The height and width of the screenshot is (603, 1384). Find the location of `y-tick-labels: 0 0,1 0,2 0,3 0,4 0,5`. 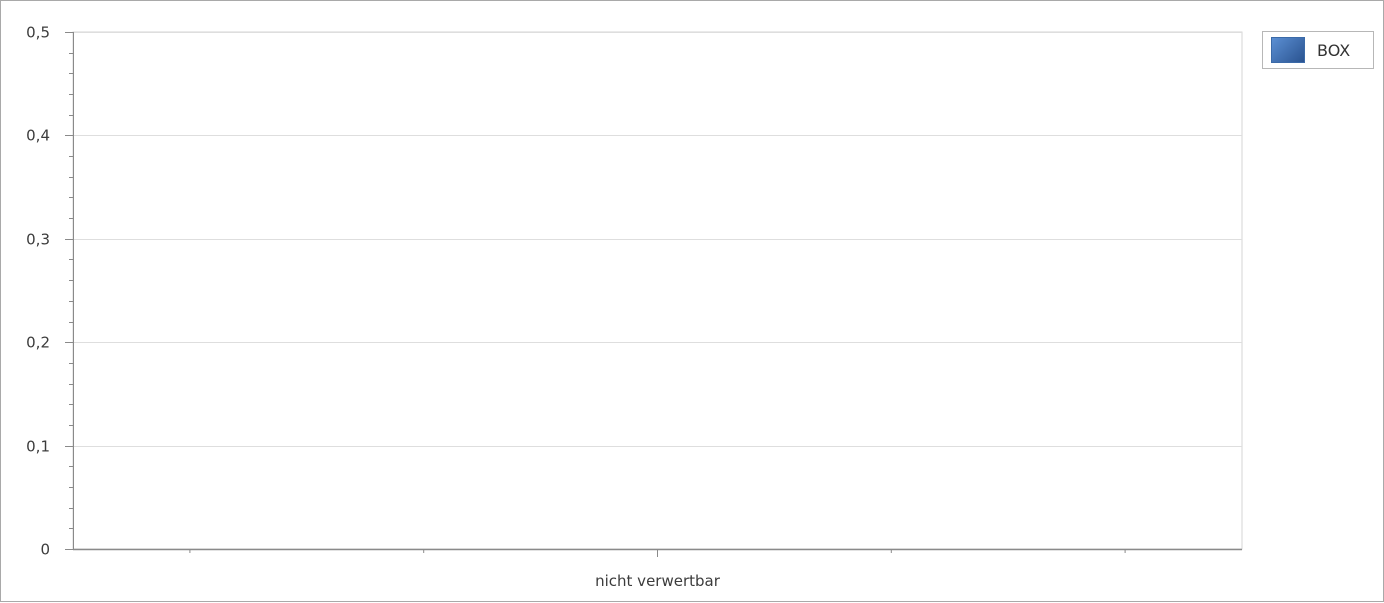

y-tick-labels: 0 0,1 0,2 0,3 0,4 0,5 is located at coordinates (38, 291).